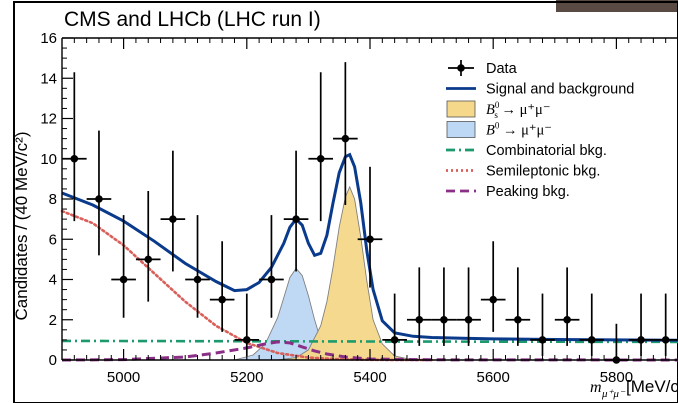 Image resolution: width=678 pixels, height=403 pixels. I want to click on legend-label-data: Data, so click(502, 69).